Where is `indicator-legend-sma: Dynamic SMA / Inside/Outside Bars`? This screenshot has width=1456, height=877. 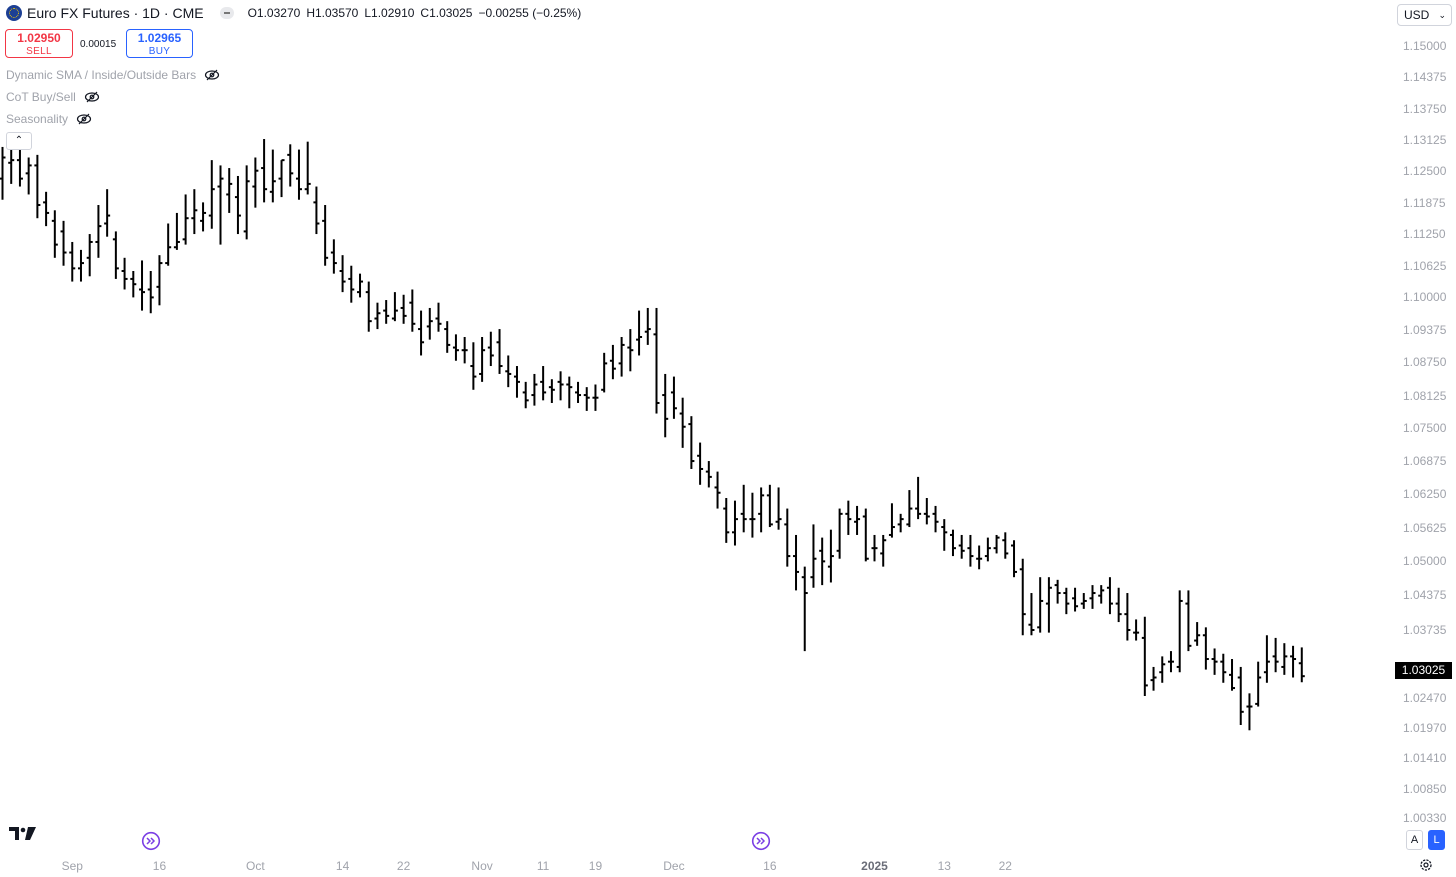 indicator-legend-sma: Dynamic SMA / Inside/Outside Bars is located at coordinates (113, 75).